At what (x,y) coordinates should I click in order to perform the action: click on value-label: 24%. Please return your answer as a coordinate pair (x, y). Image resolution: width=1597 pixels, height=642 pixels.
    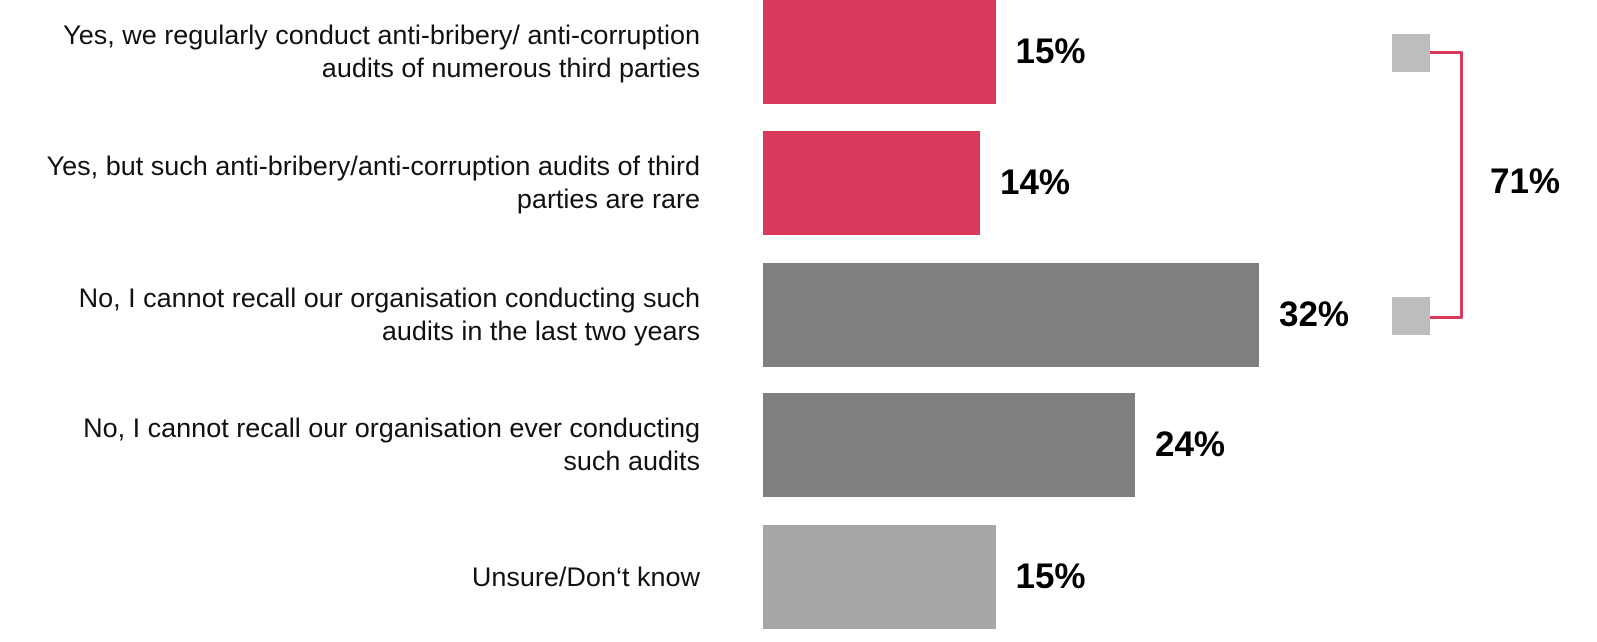
    Looking at the image, I should click on (1190, 444).